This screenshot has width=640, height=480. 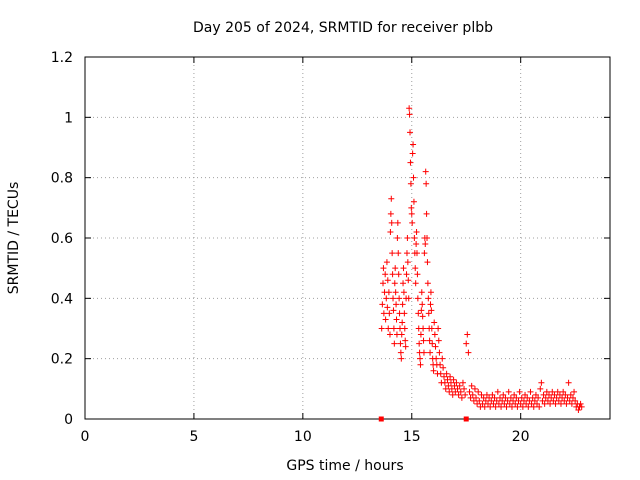 What do you see at coordinates (62, 239) in the screenshot?
I see `y-tick-labels: 0 0.2 0.4 0.6 0.8 1 1.2` at bounding box center [62, 239].